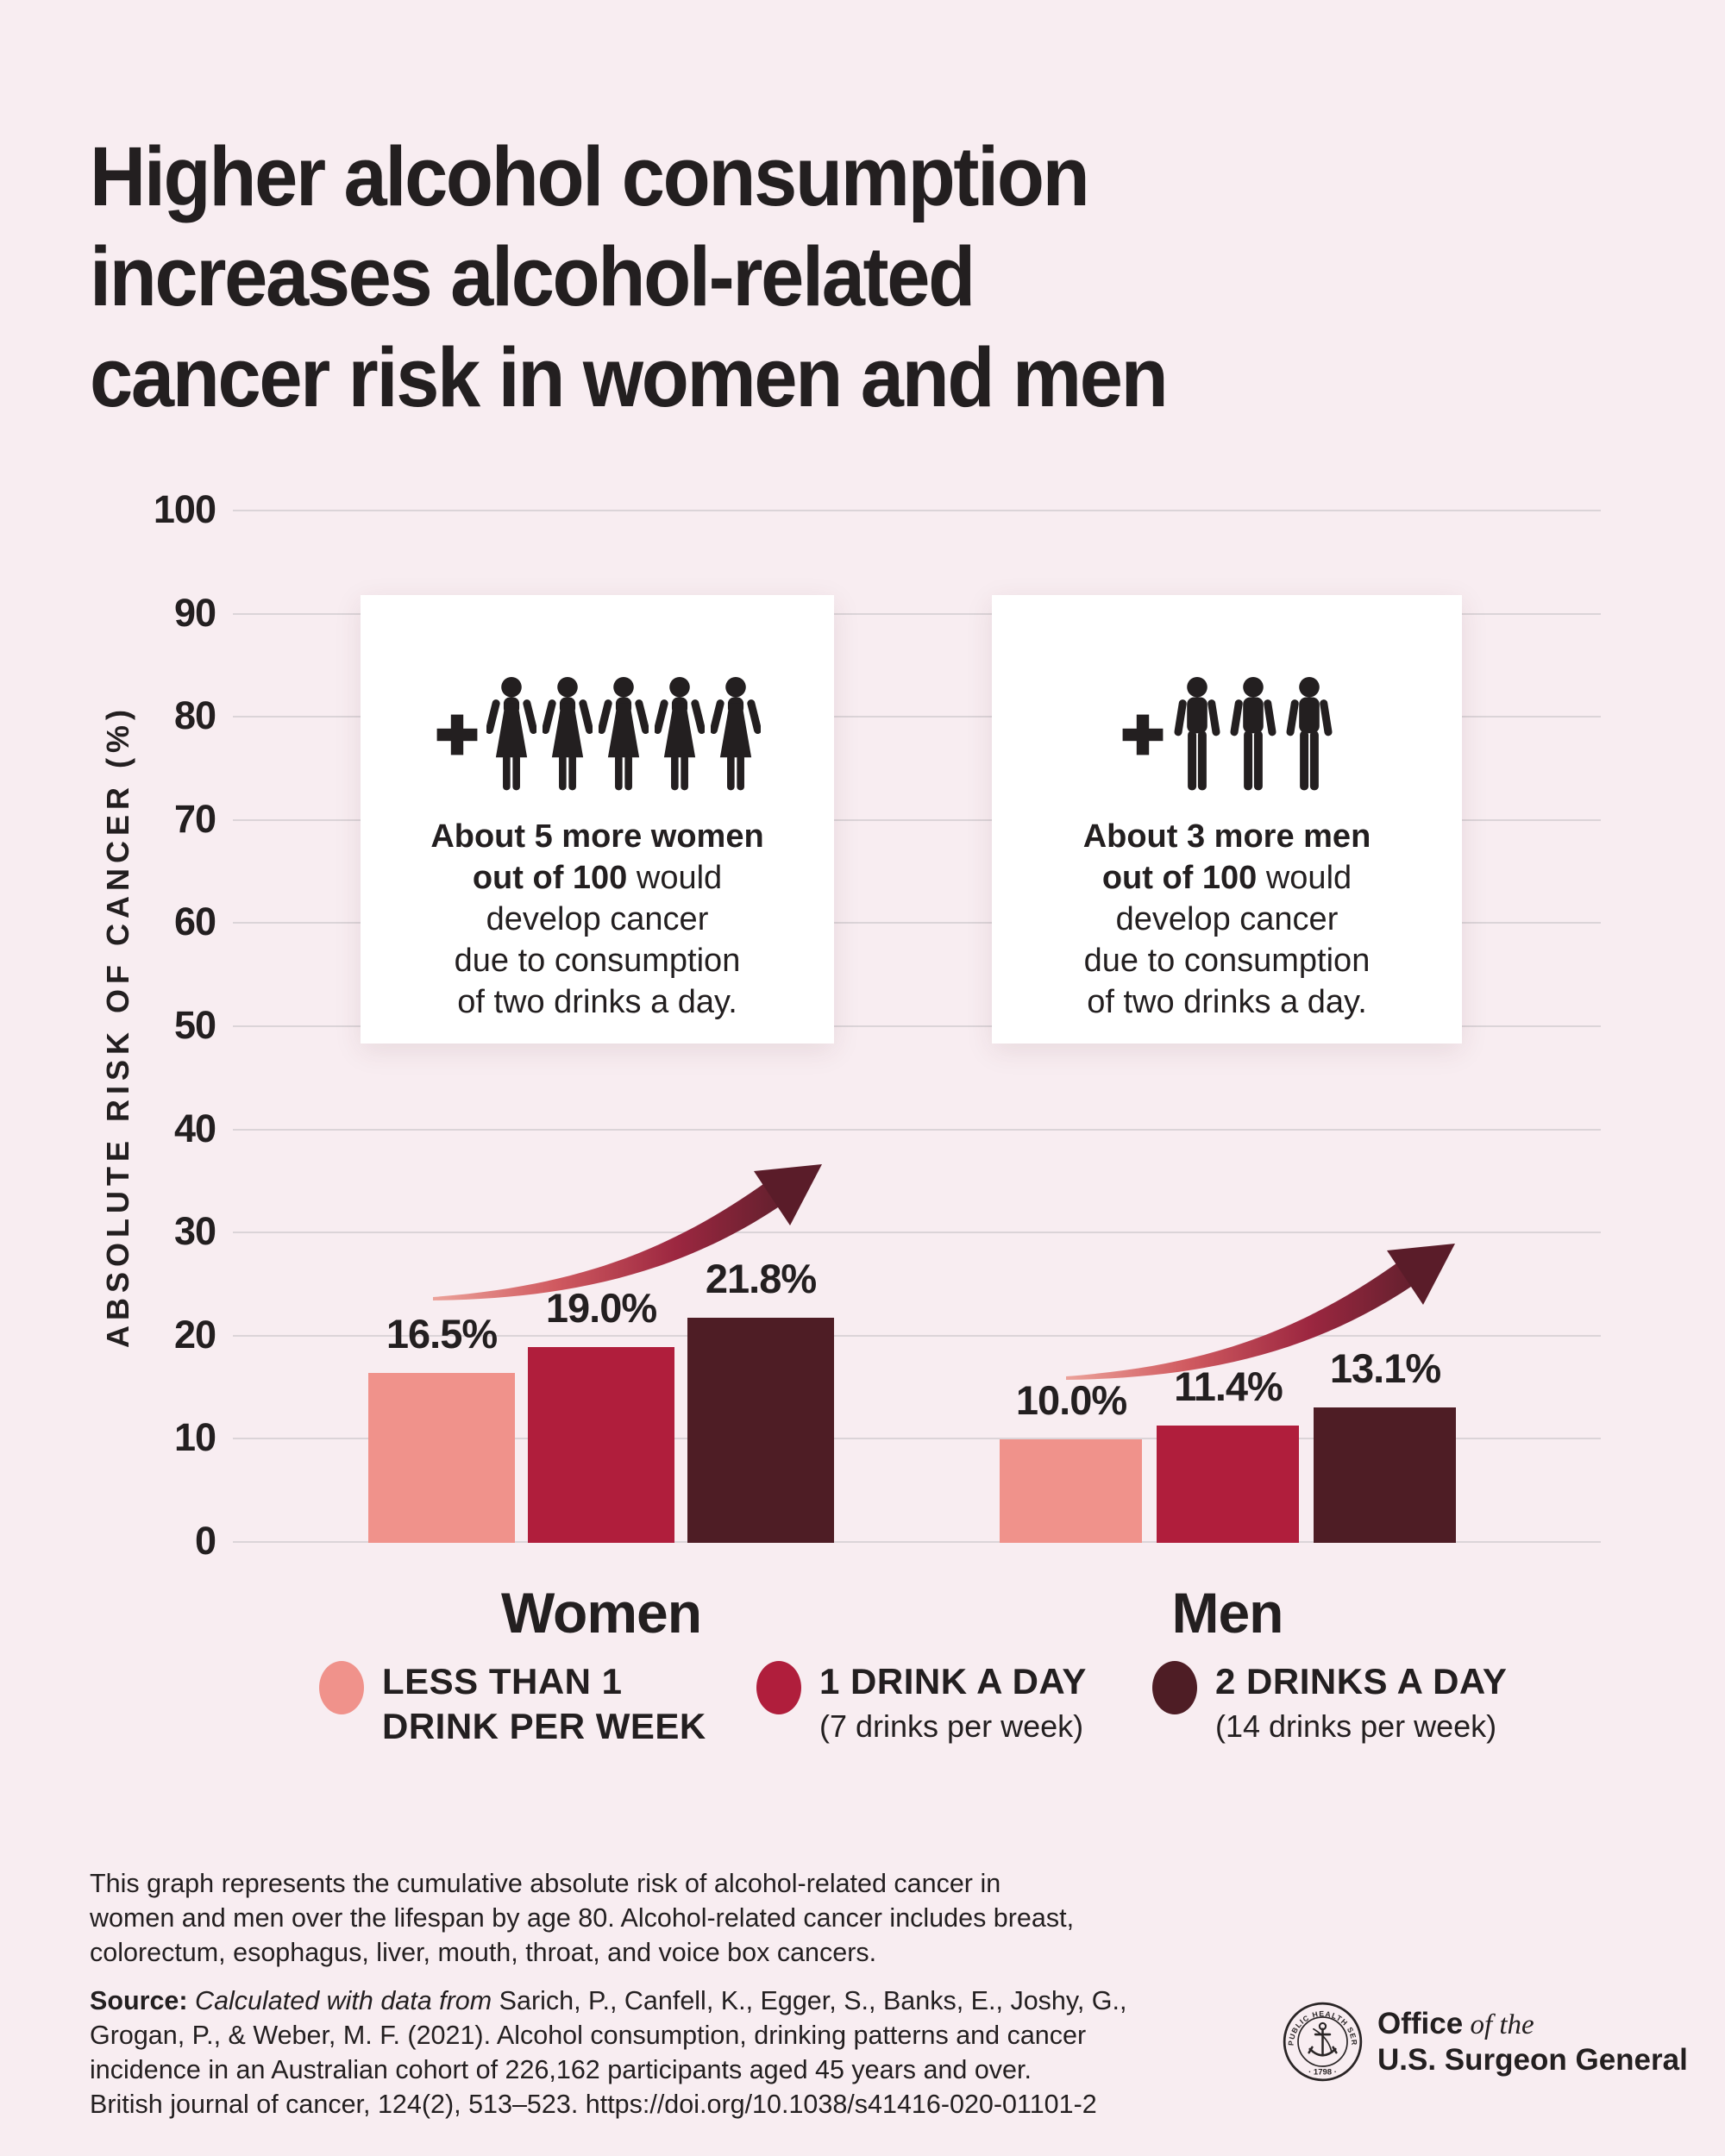 This screenshot has width=1725, height=2156. Describe the element at coordinates (1362, 1702) in the screenshot. I see `legend-item-2-drinks: 2 DRINKS A DAY (14 drinks per week)` at that location.